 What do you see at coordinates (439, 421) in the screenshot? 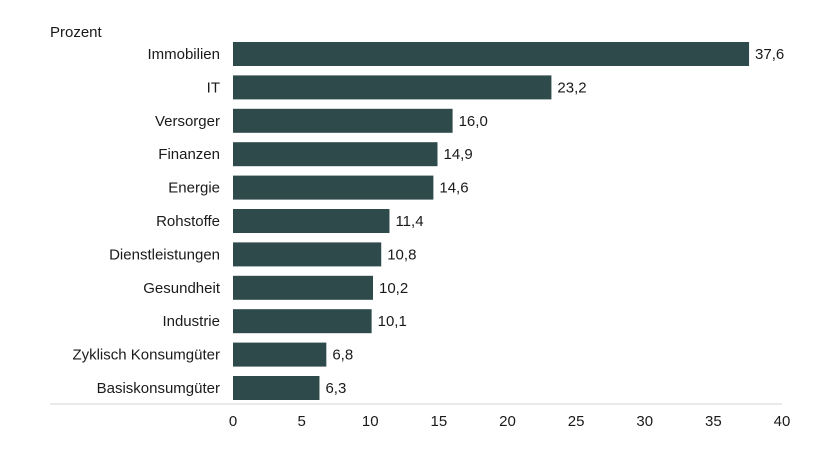
I see `x-tick-label-3: 15` at bounding box center [439, 421].